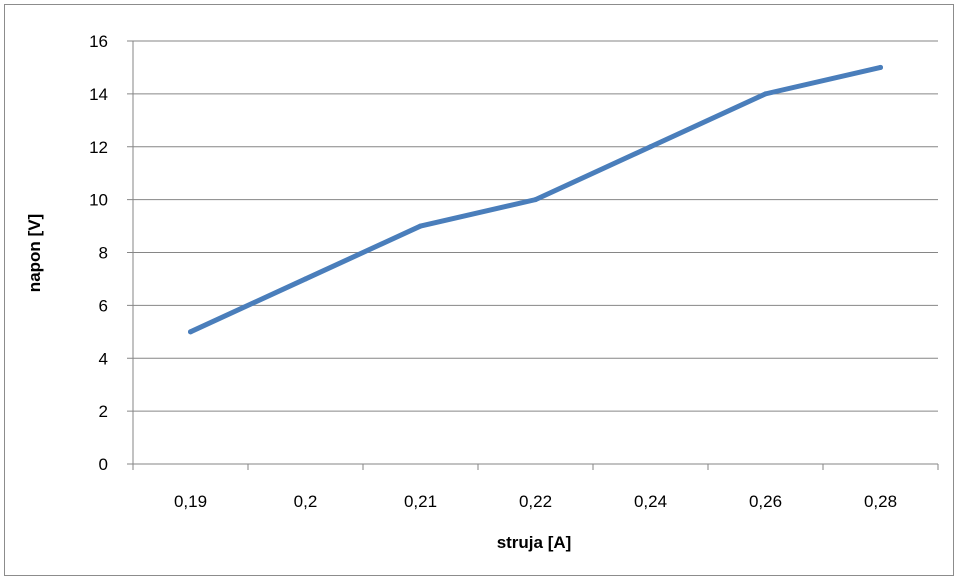 This screenshot has width=957, height=580. I want to click on x-tick-label: 0,22, so click(535, 501).